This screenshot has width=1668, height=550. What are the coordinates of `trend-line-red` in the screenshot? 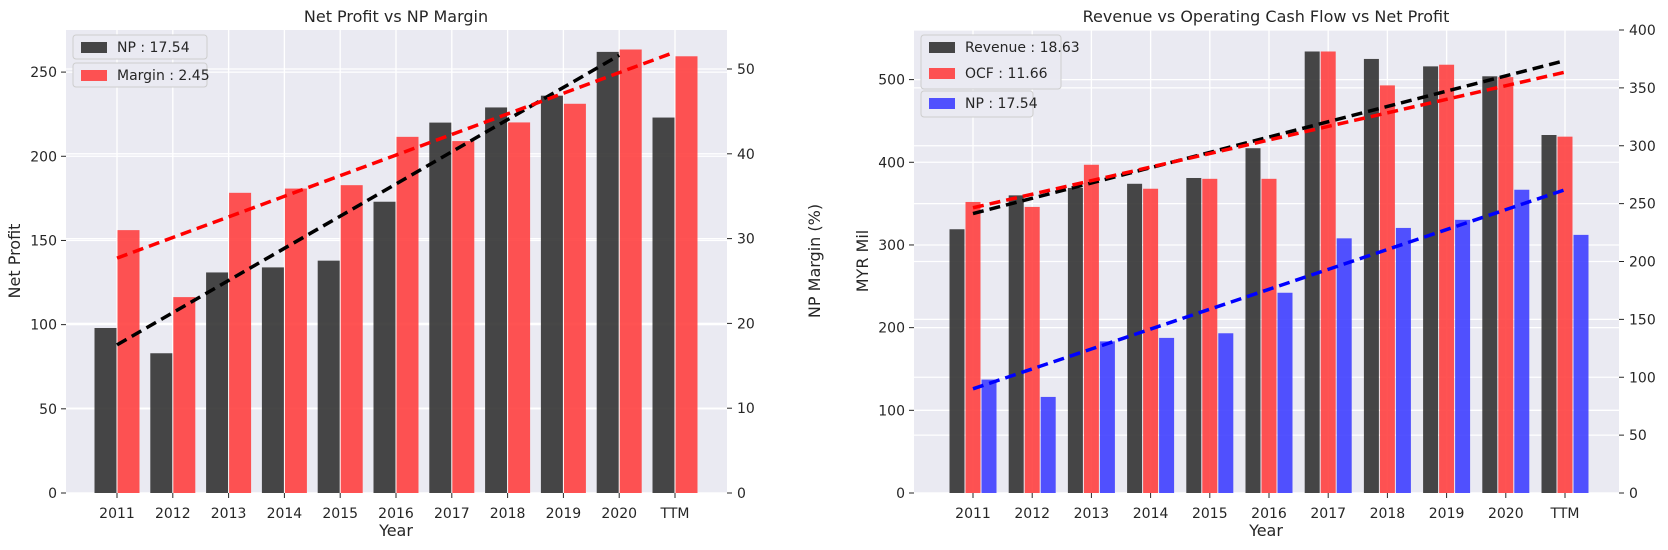 It's located at (396, 155).